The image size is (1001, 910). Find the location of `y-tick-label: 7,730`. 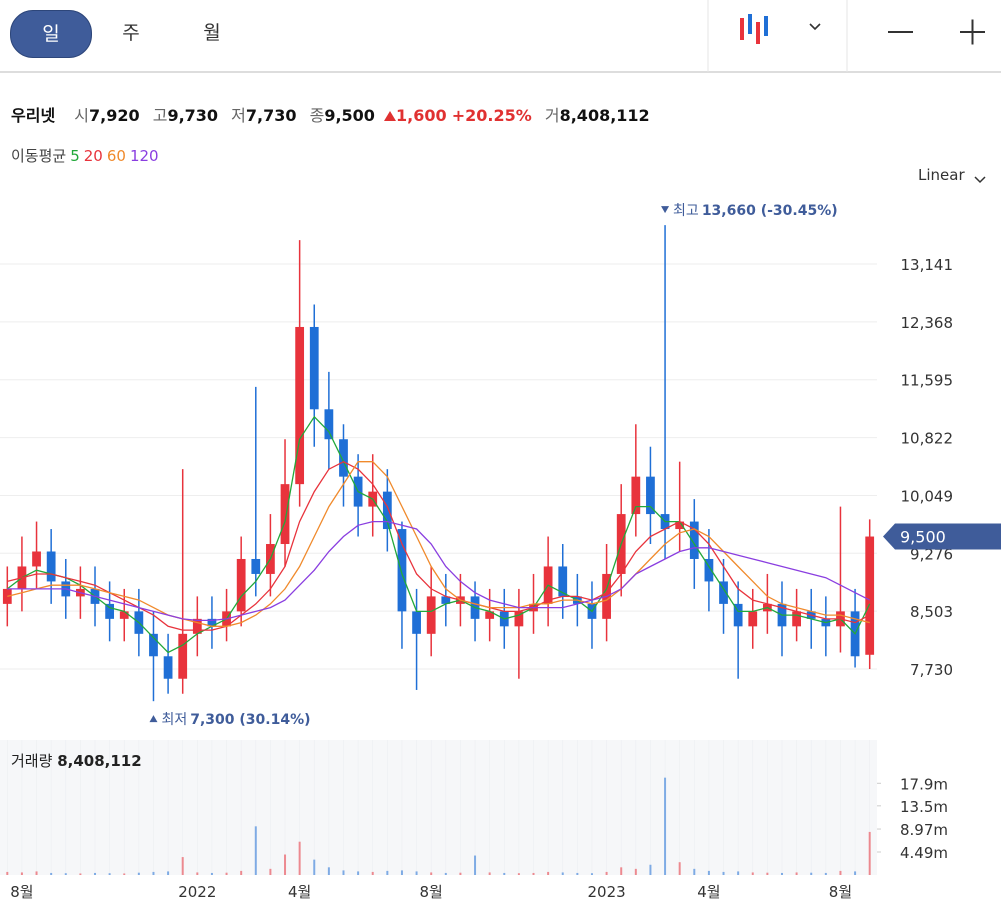

y-tick-label: 7,730 is located at coordinates (931, 670).